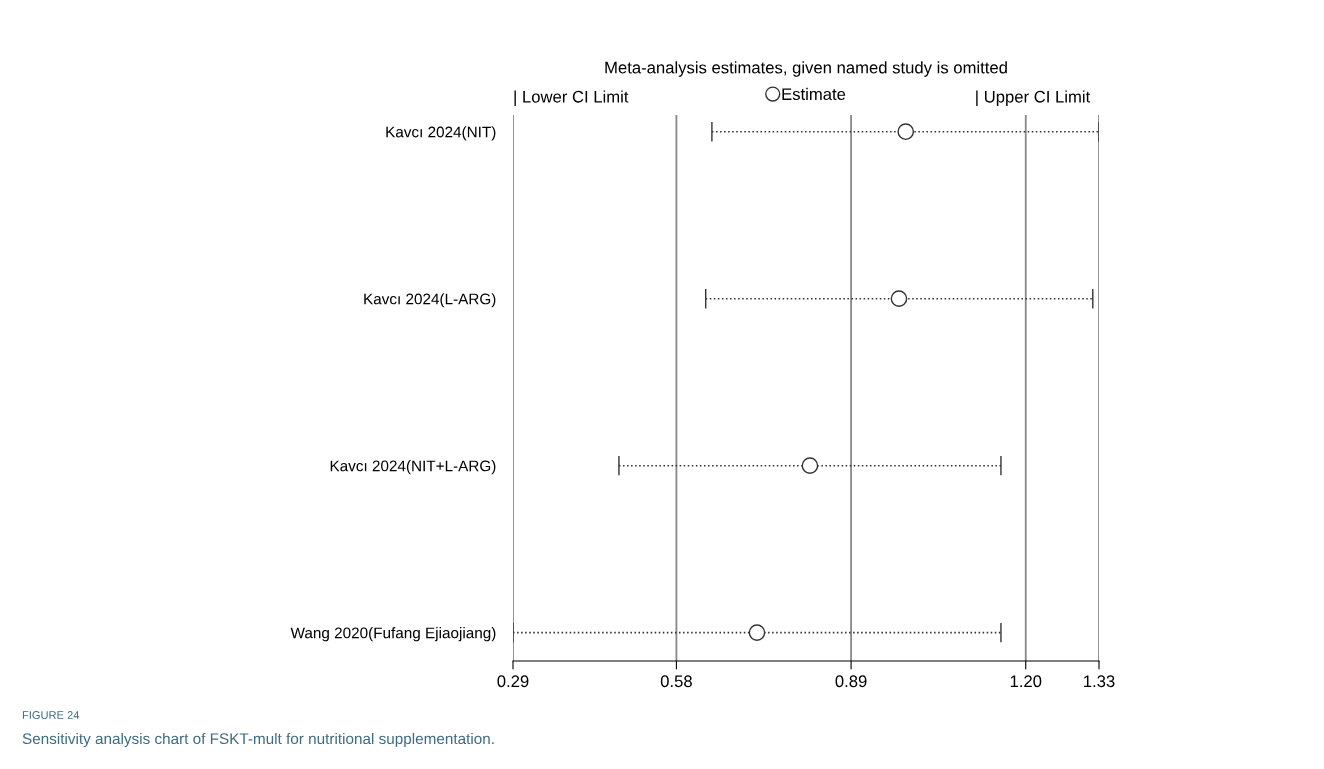 Image resolution: width=1324 pixels, height=769 pixels. I want to click on x-tick-label: 1.33, so click(1099, 681).